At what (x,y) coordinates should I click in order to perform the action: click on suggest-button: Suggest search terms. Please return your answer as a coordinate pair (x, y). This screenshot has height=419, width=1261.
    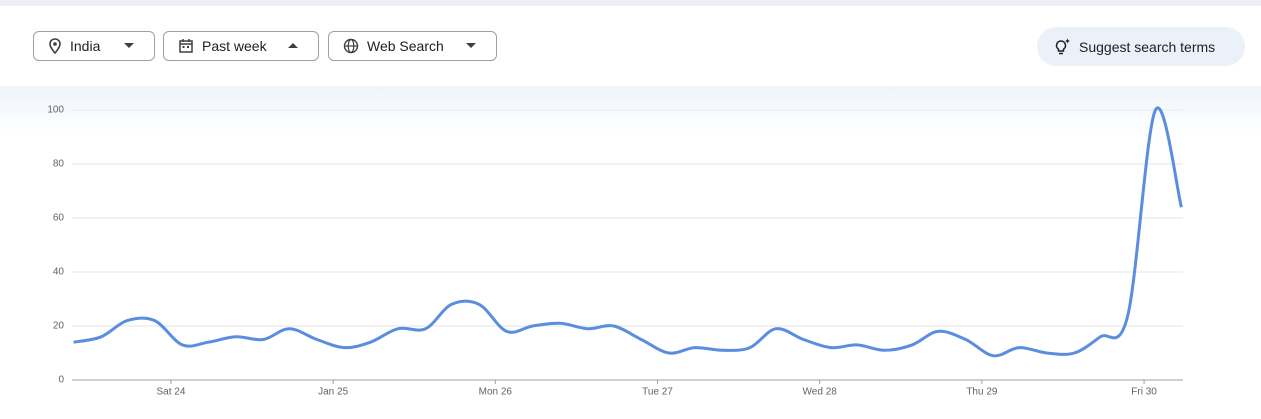
    Looking at the image, I should click on (1141, 46).